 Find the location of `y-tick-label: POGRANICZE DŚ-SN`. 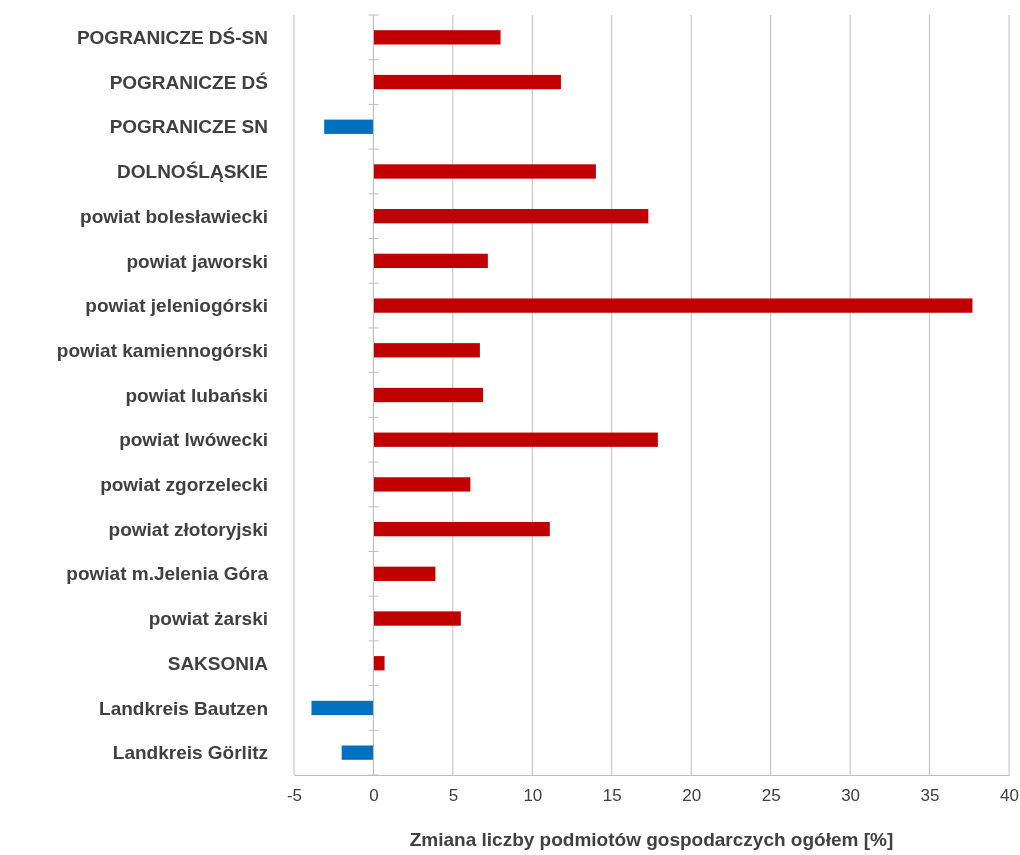

y-tick-label: POGRANICZE DŚ-SN is located at coordinates (172, 37).